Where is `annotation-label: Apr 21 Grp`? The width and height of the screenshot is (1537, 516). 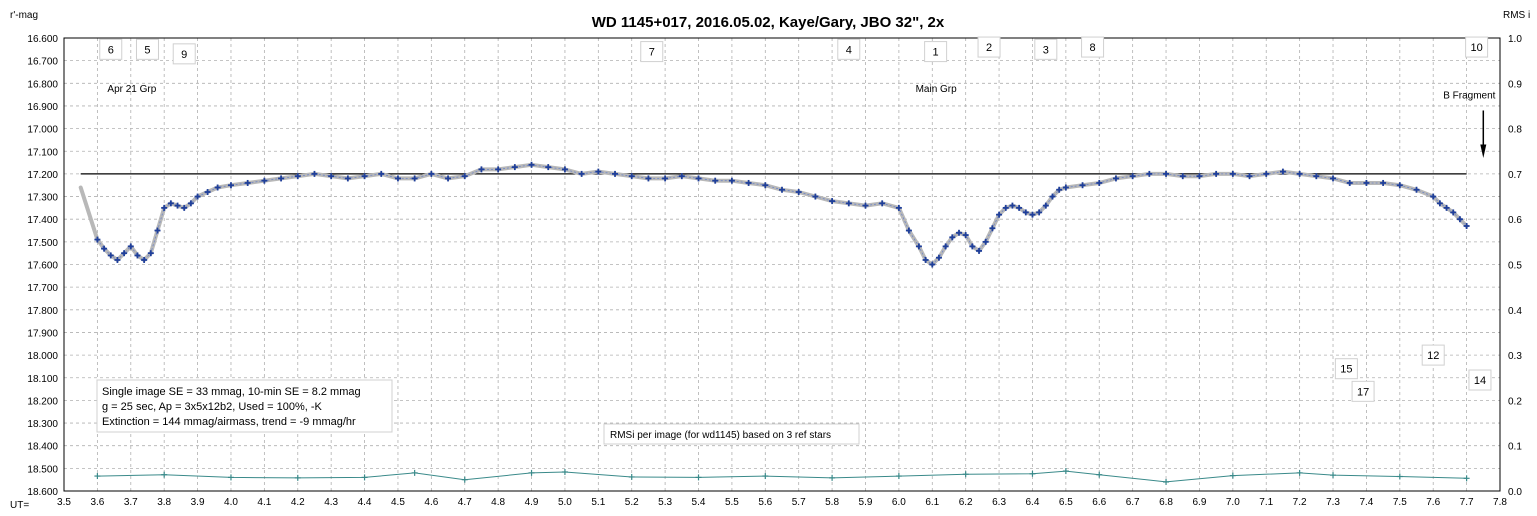 annotation-label: Apr 21 Grp is located at coordinates (131, 89).